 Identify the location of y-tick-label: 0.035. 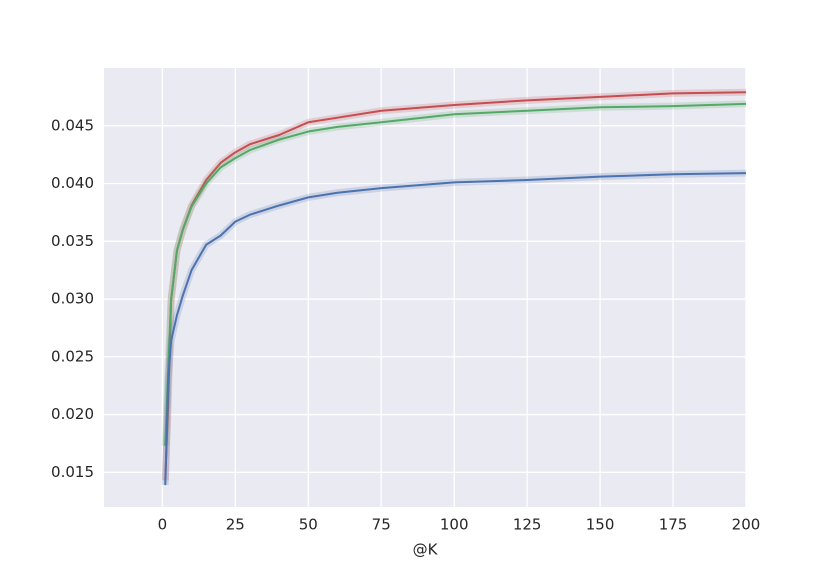
(72, 241).